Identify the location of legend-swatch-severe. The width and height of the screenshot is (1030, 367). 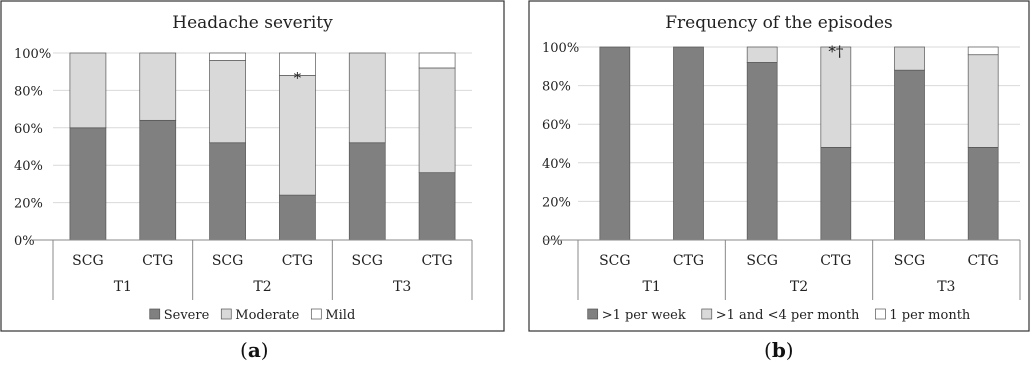
(155, 314).